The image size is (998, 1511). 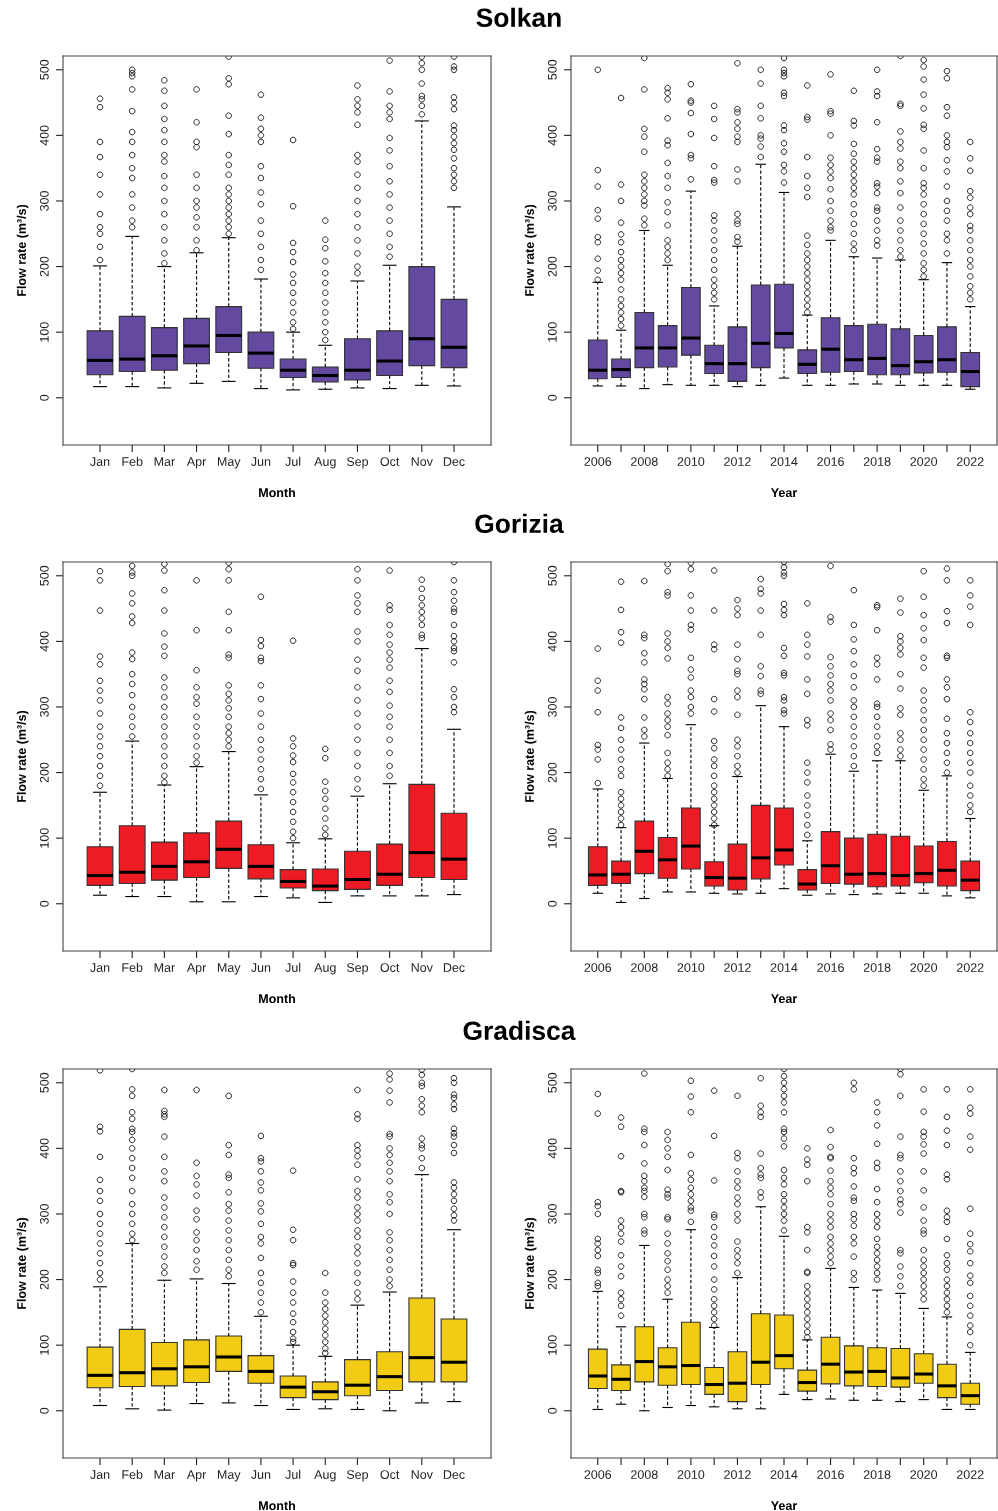 What do you see at coordinates (229, 1476) in the screenshot?
I see `x-tick-label: May` at bounding box center [229, 1476].